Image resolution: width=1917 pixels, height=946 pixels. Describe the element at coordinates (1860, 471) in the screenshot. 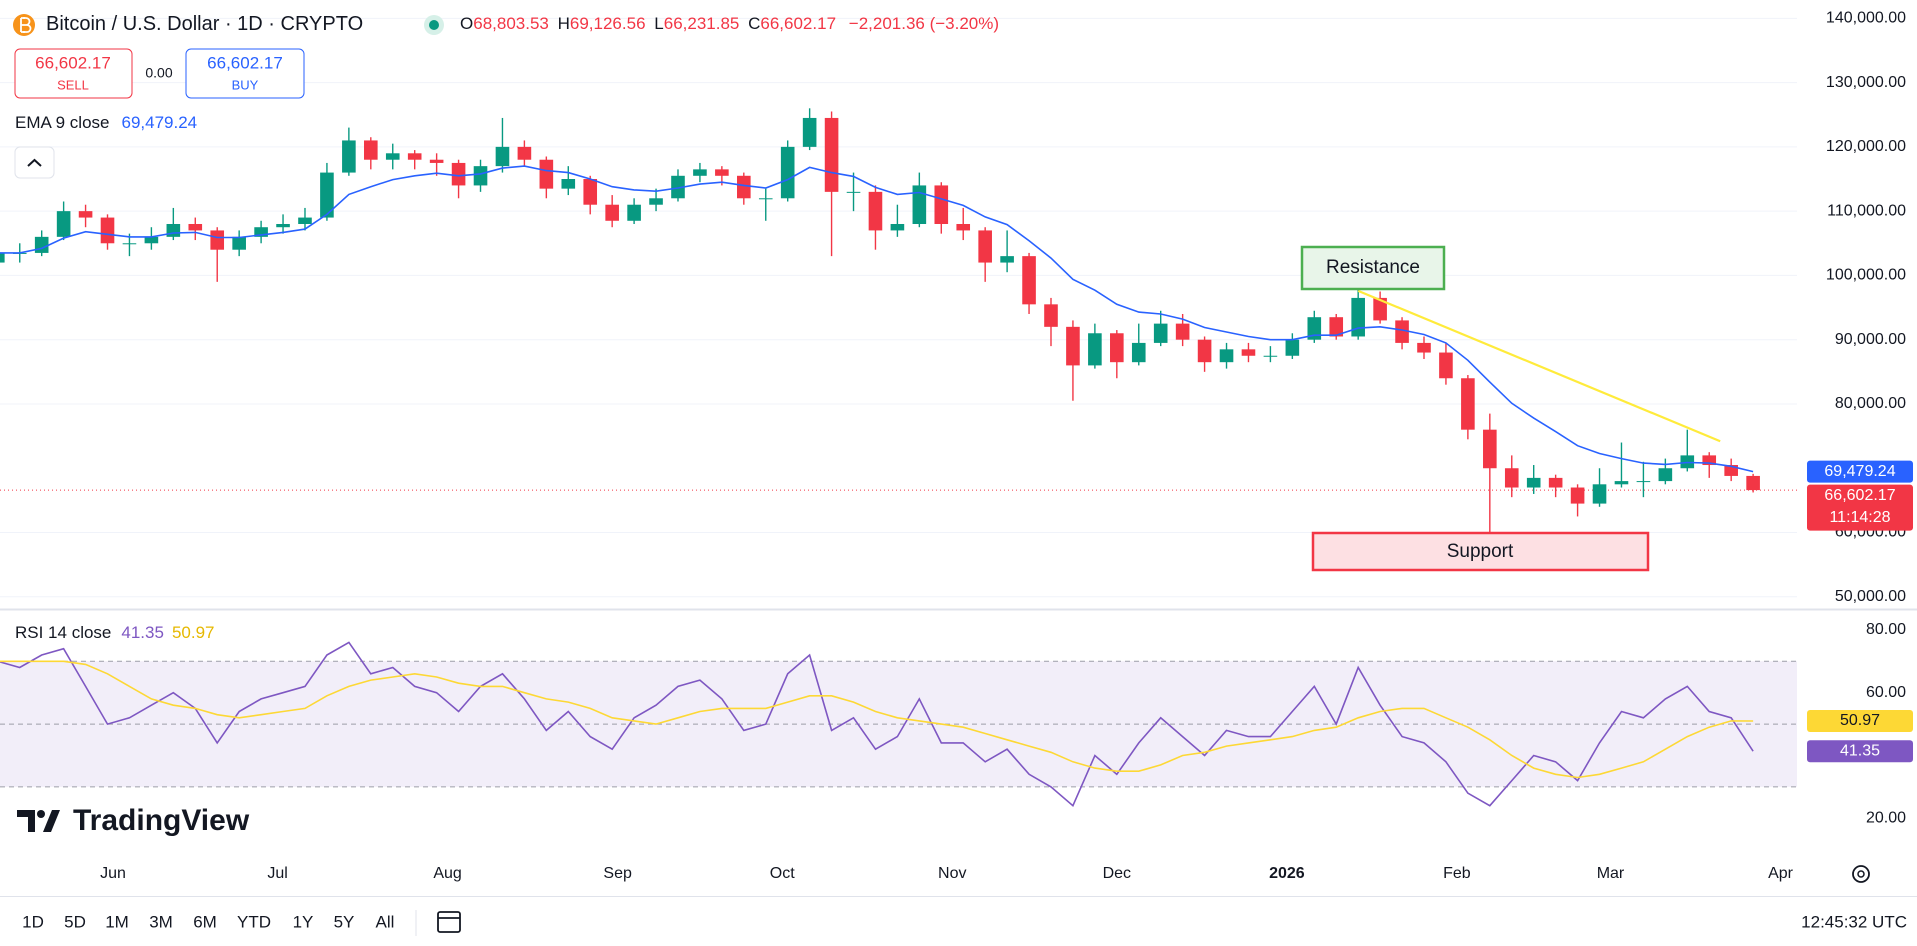

I see `ema-price-tag` at that location.